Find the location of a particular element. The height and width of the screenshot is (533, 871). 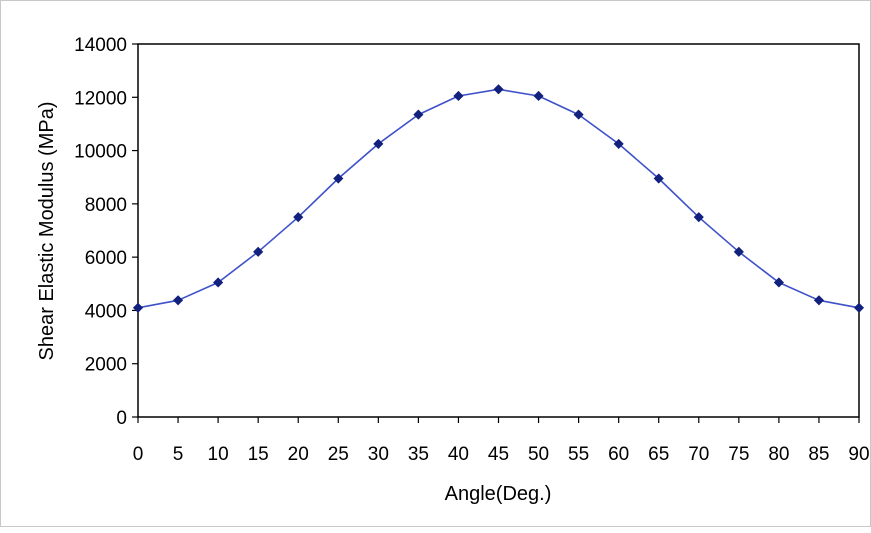

x-tick-label: 5 is located at coordinates (178, 454).